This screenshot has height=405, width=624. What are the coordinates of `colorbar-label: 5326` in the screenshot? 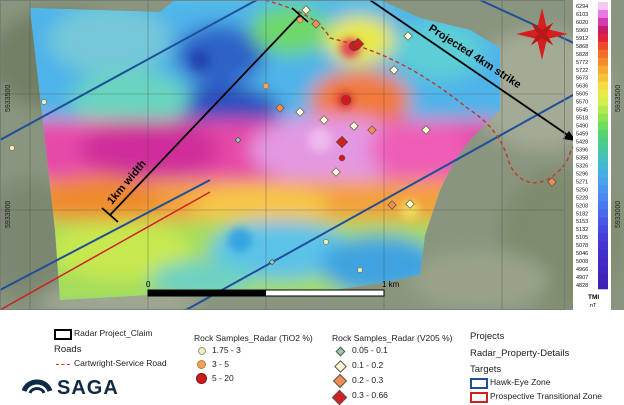 It's located at (582, 166).